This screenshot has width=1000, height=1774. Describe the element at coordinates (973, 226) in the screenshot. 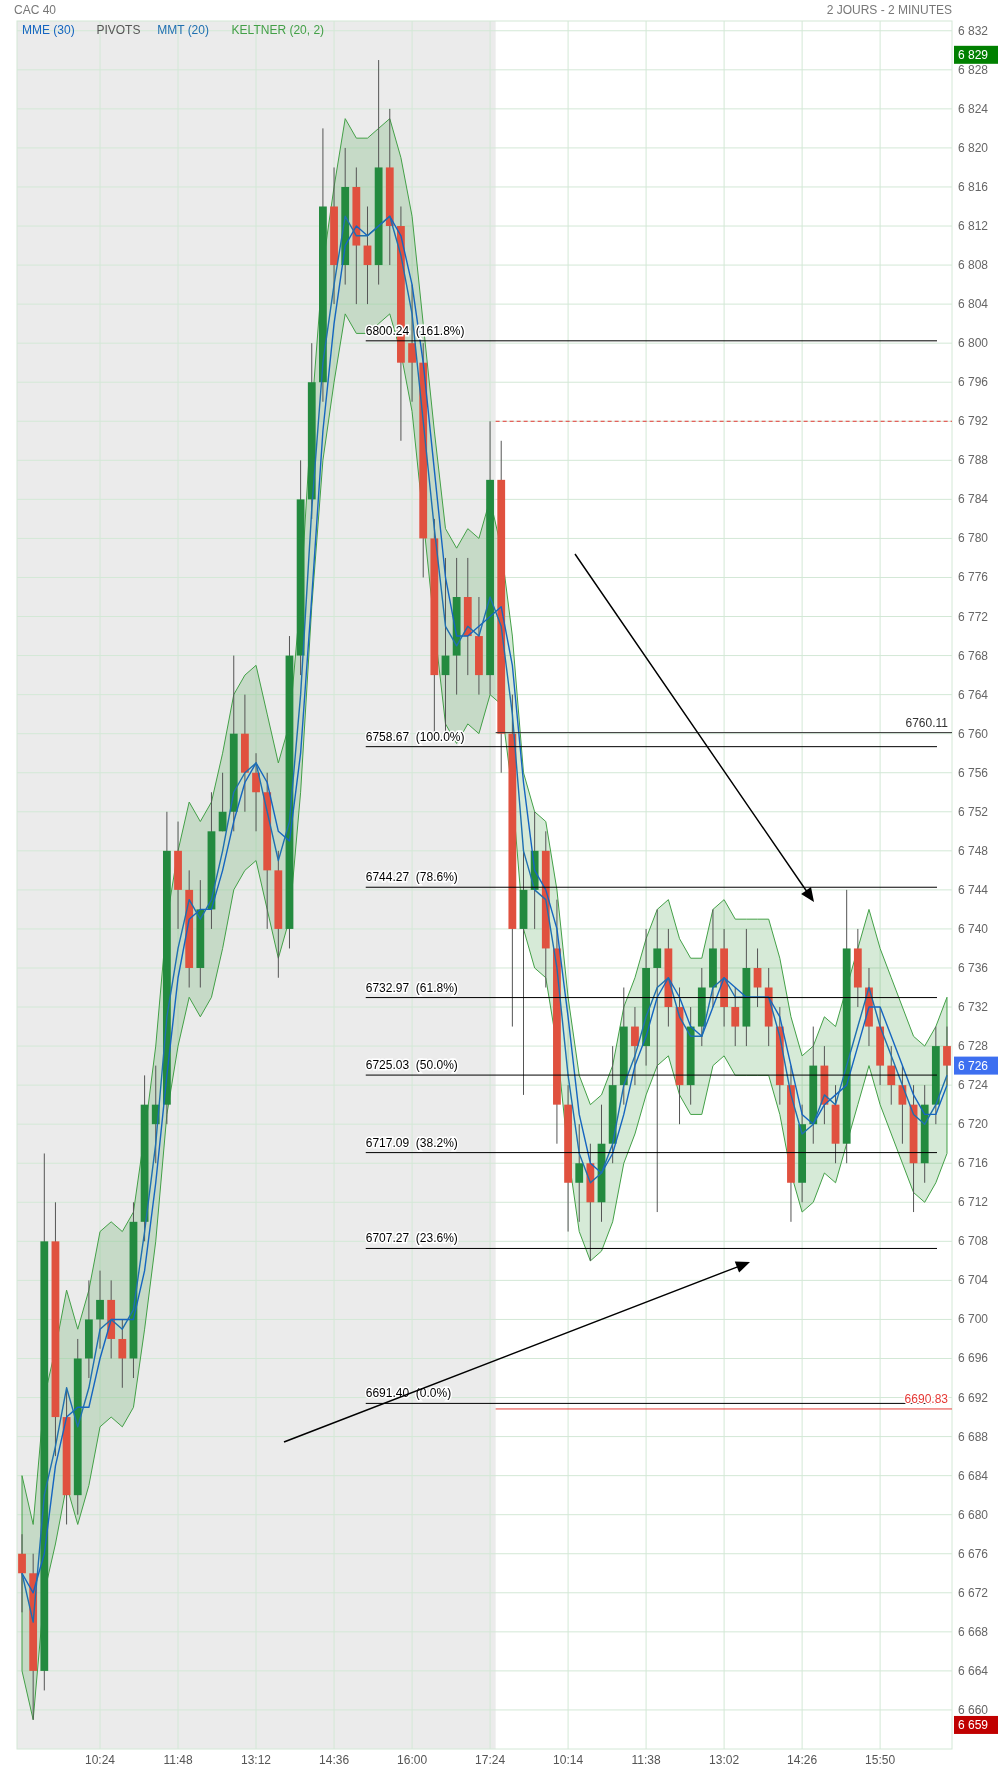

I see `y-tick-label: 6 812` at that location.